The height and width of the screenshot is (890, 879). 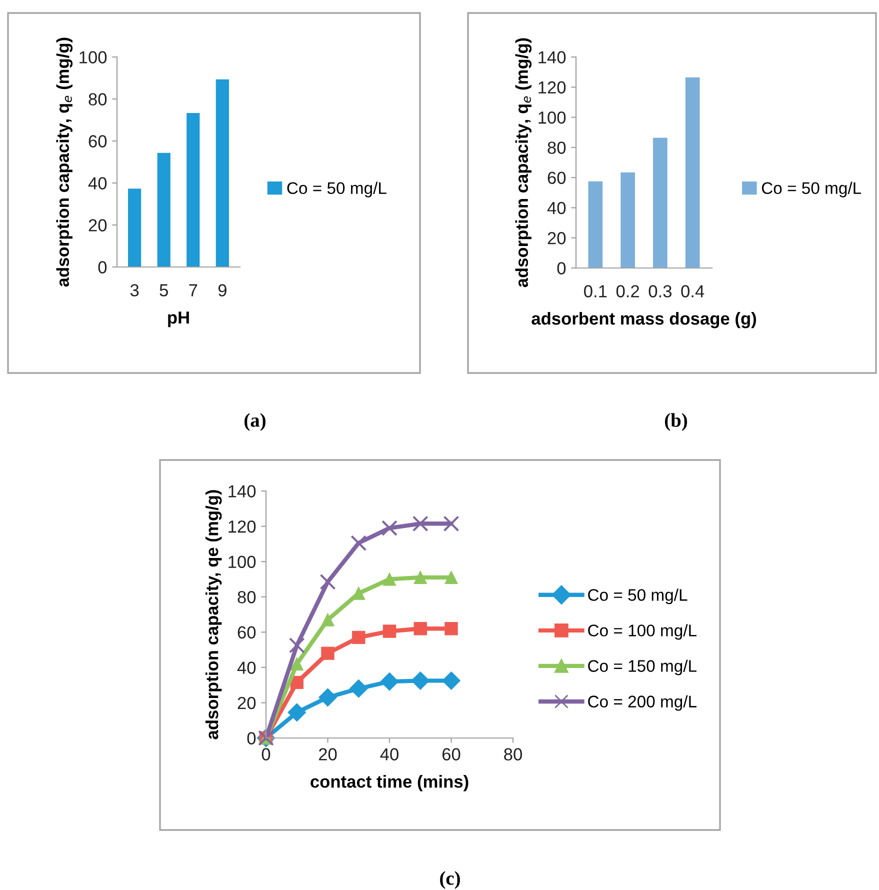 I want to click on x-axis-title: contact time (mins), so click(x=389, y=783).